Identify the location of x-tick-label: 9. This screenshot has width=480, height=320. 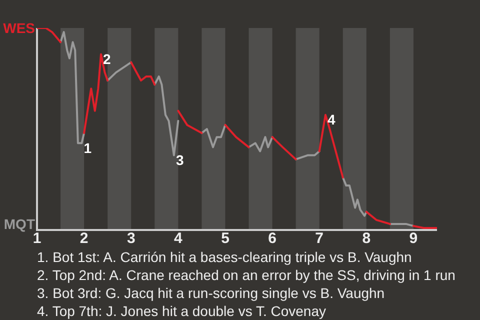
(413, 239).